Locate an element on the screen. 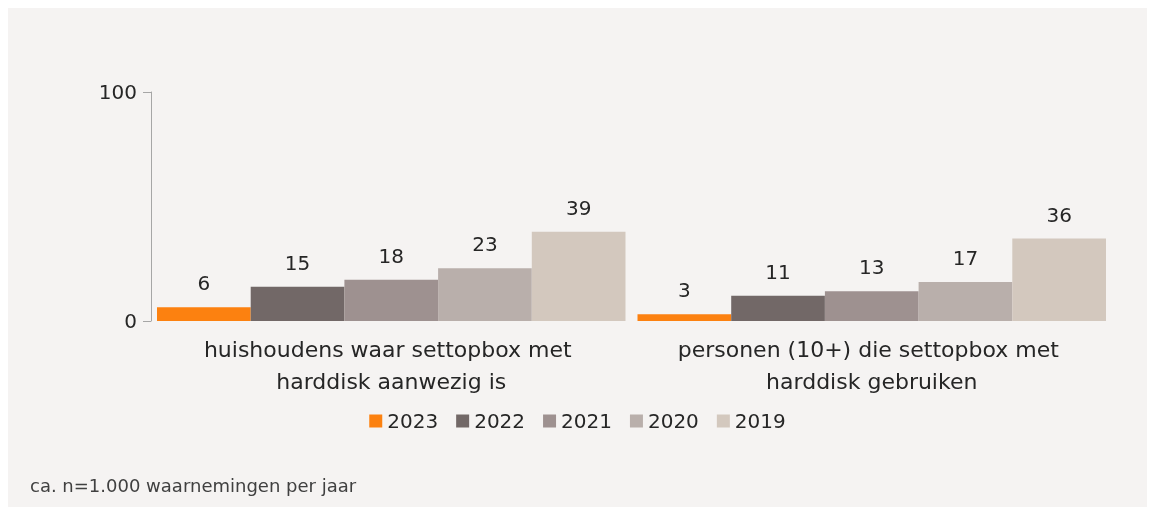  data-label: 6 is located at coordinates (204, 283).